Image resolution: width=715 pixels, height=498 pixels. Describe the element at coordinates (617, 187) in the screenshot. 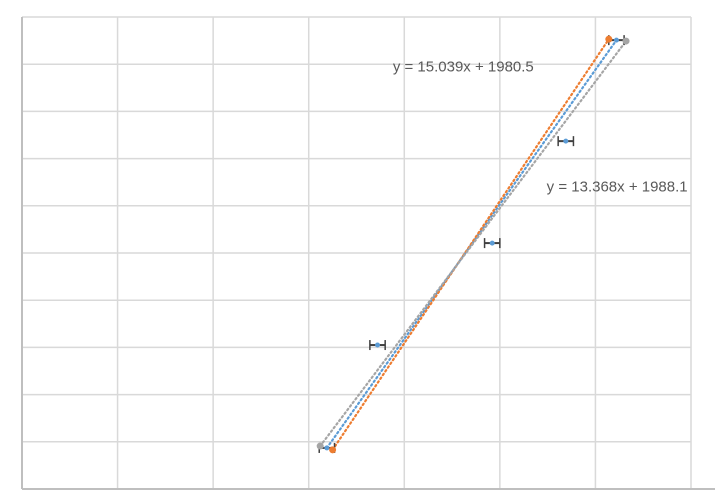

I see `trendline-equation-2: y = 13.368x + 1988.1` at that location.